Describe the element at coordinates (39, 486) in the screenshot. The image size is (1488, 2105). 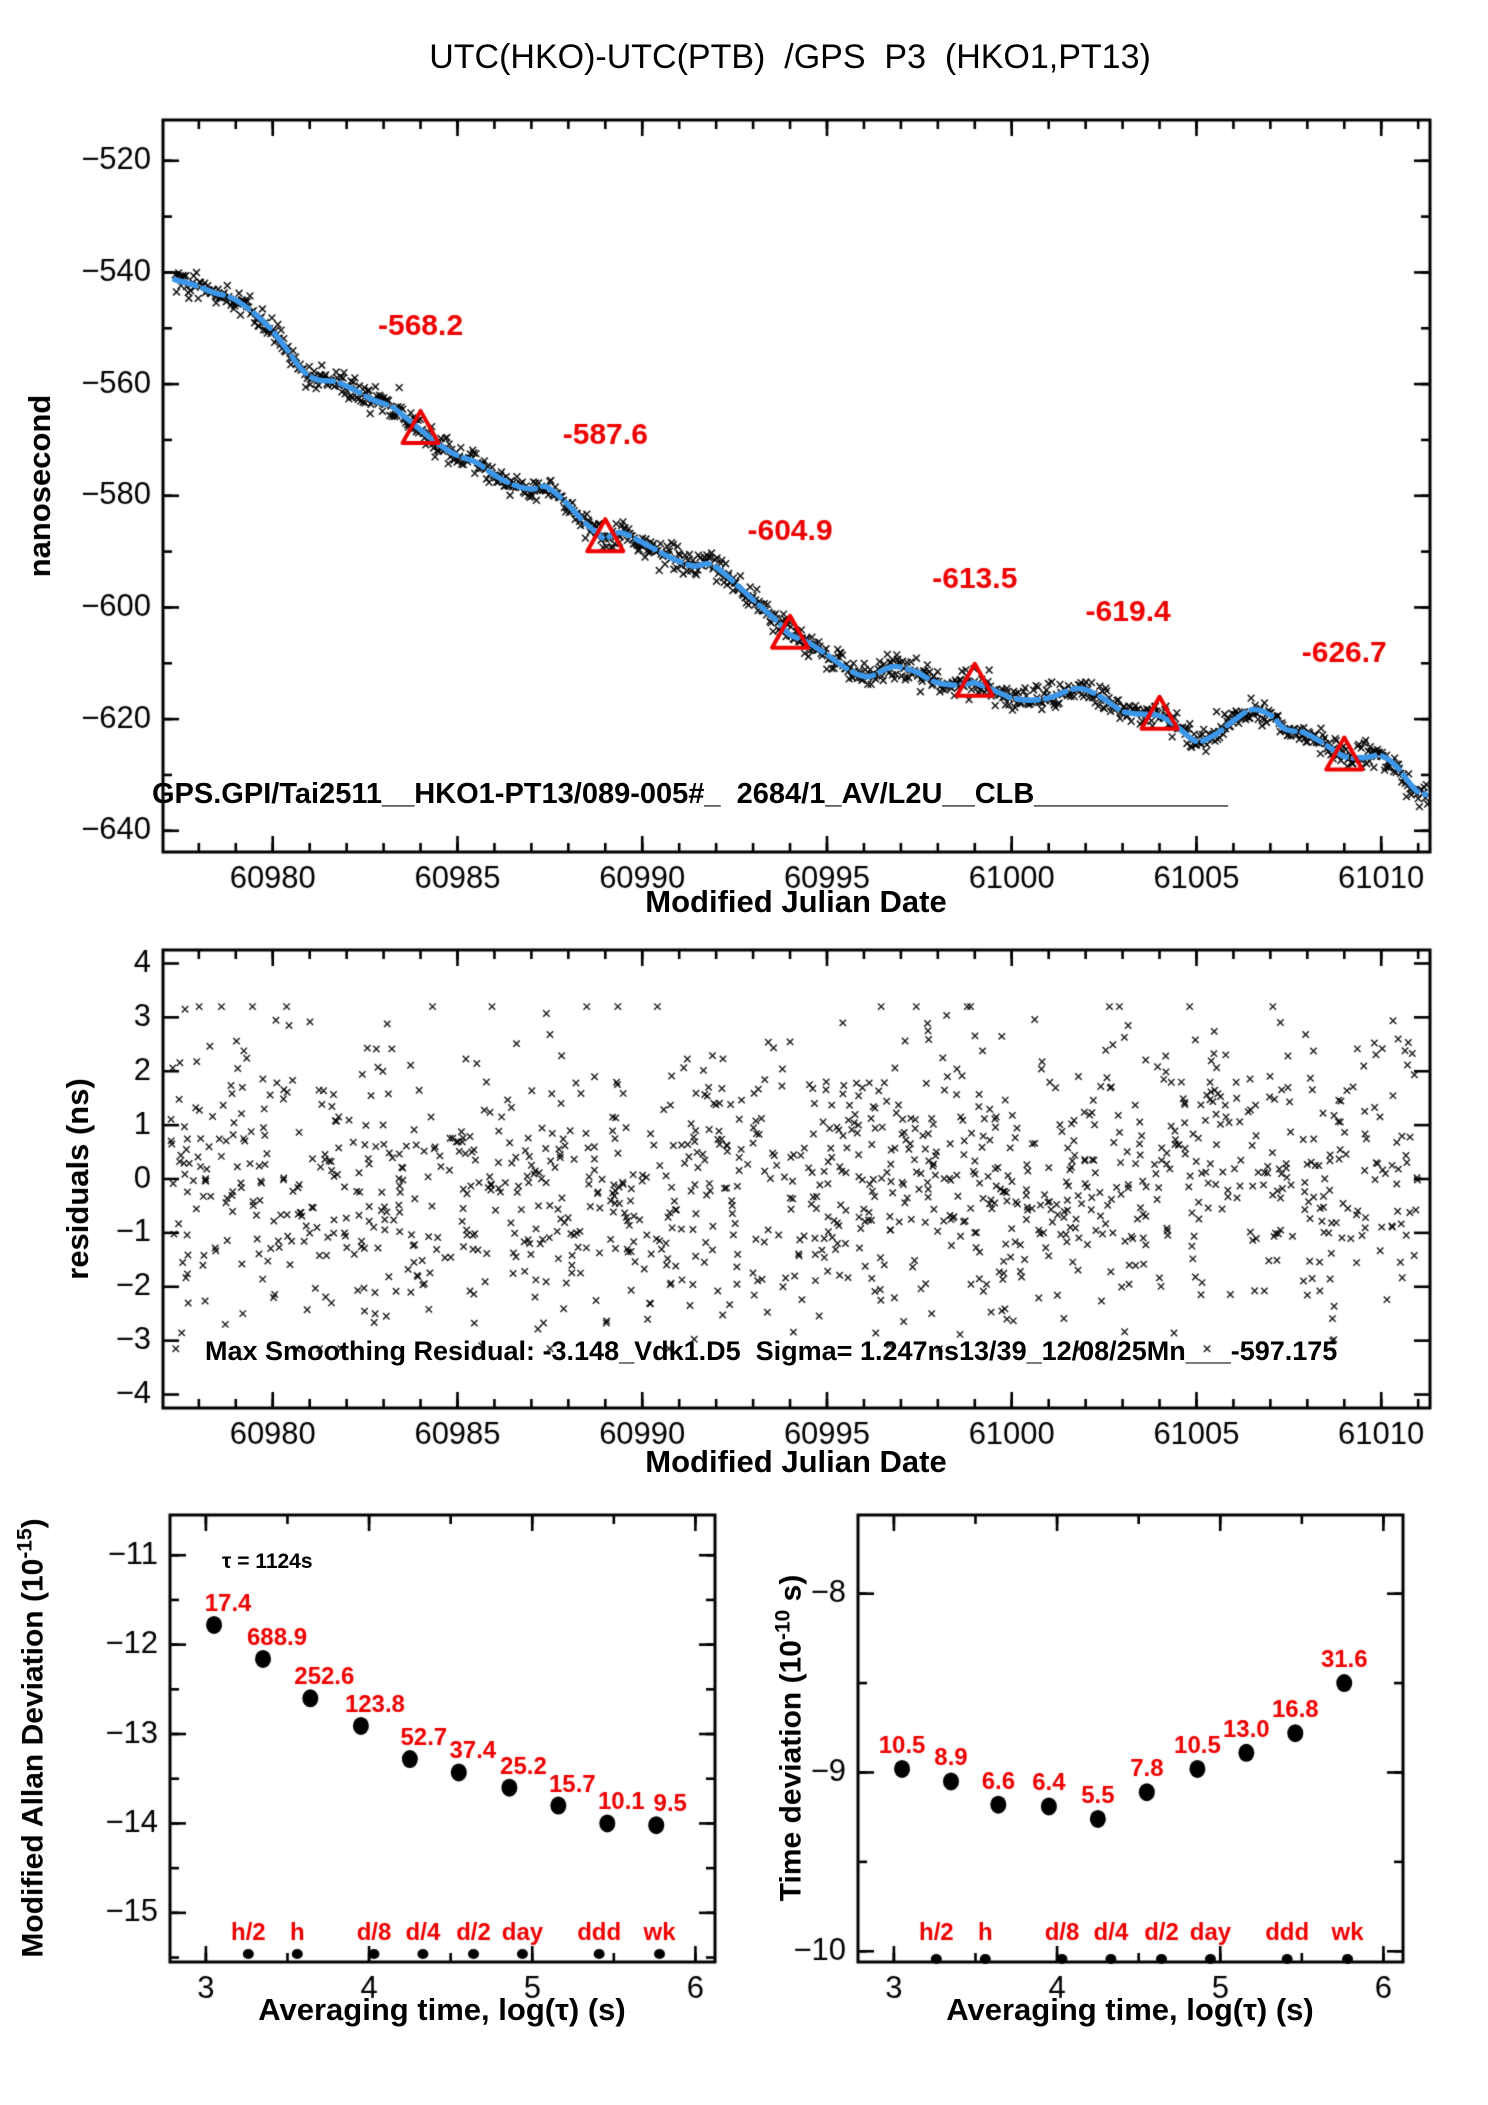
I see `phase-y-axis-label: nanosecond` at that location.